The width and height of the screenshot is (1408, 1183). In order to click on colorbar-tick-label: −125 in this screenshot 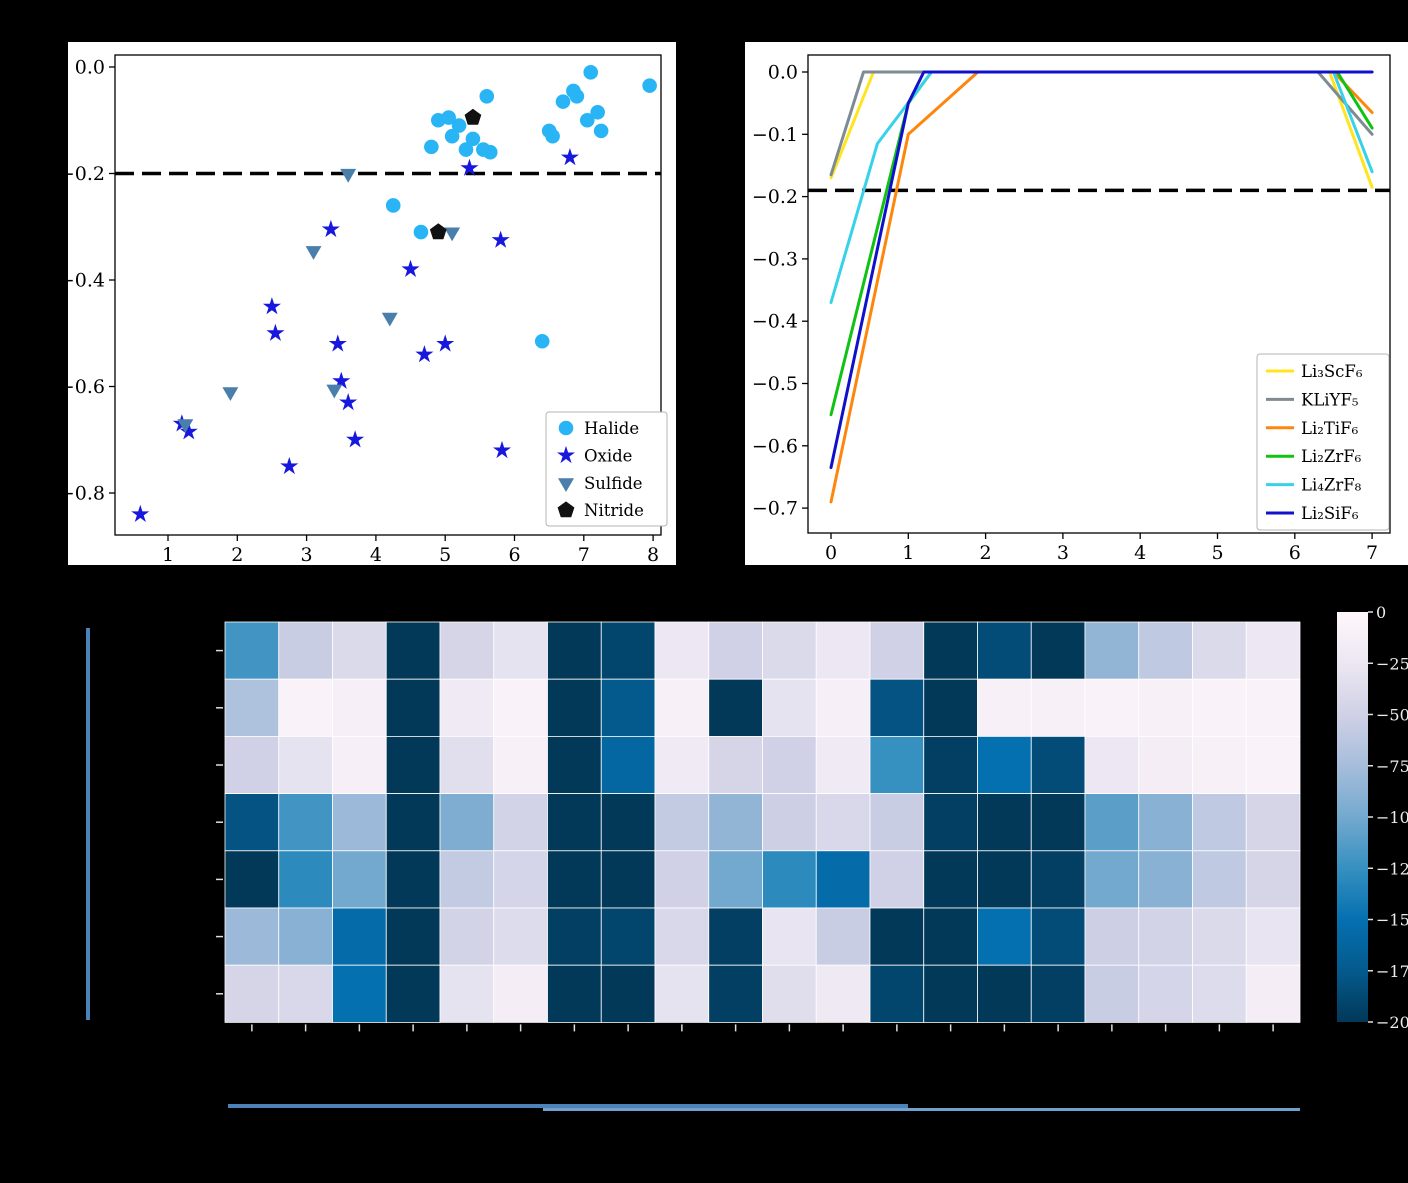, I will do `click(1392, 868)`.